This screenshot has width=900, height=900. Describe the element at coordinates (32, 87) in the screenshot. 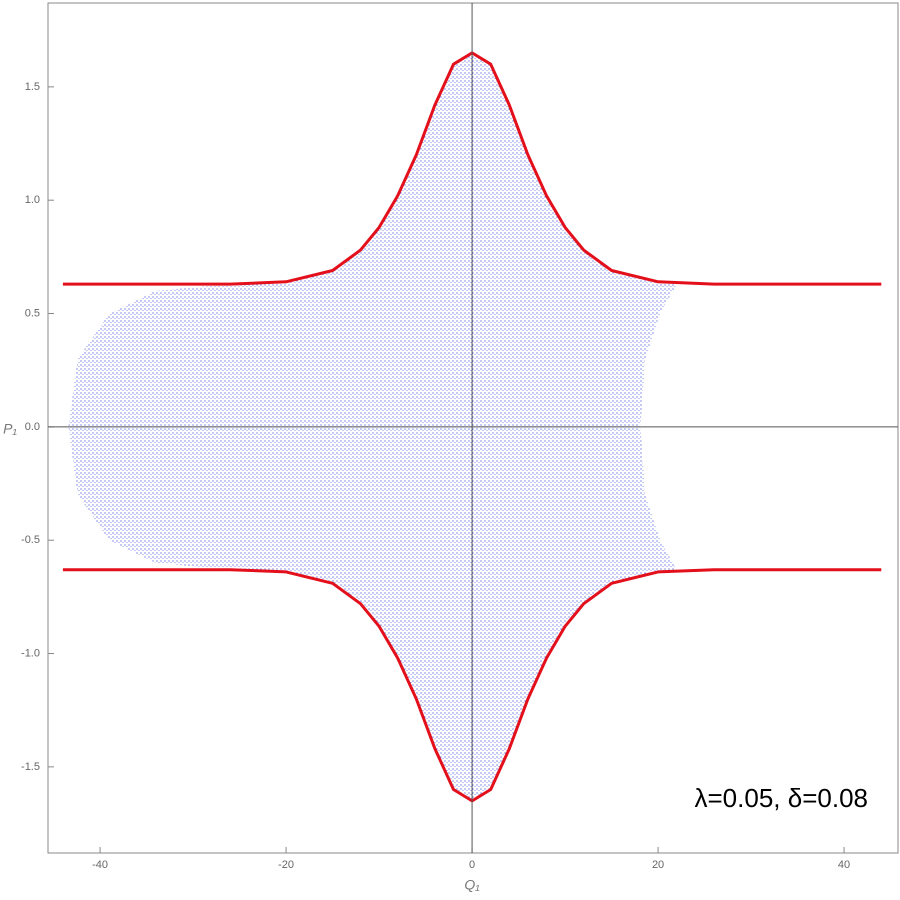

I see `y-tick-label: 1.5` at that location.